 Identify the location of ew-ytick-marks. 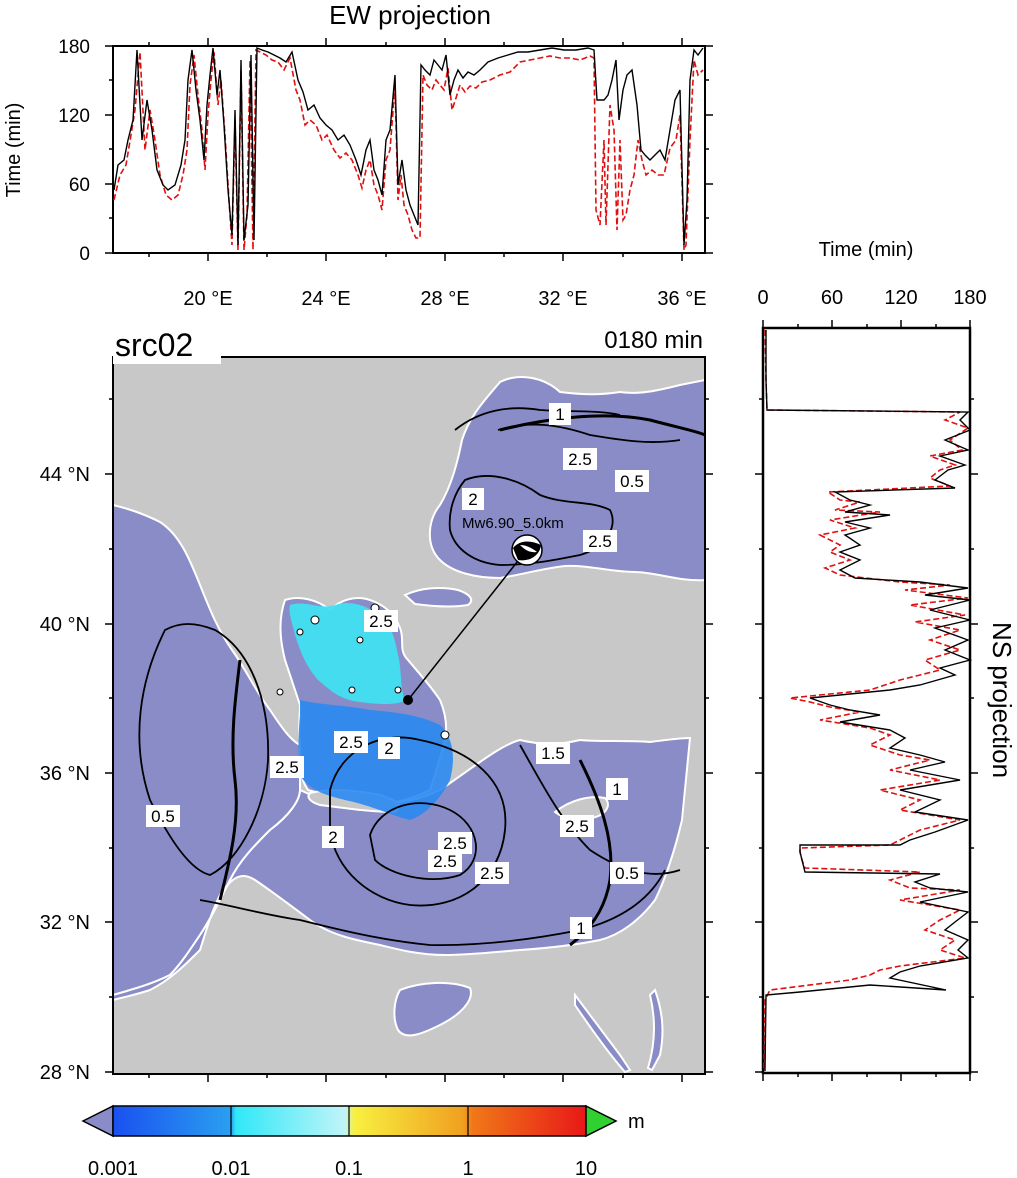
(409, 149).